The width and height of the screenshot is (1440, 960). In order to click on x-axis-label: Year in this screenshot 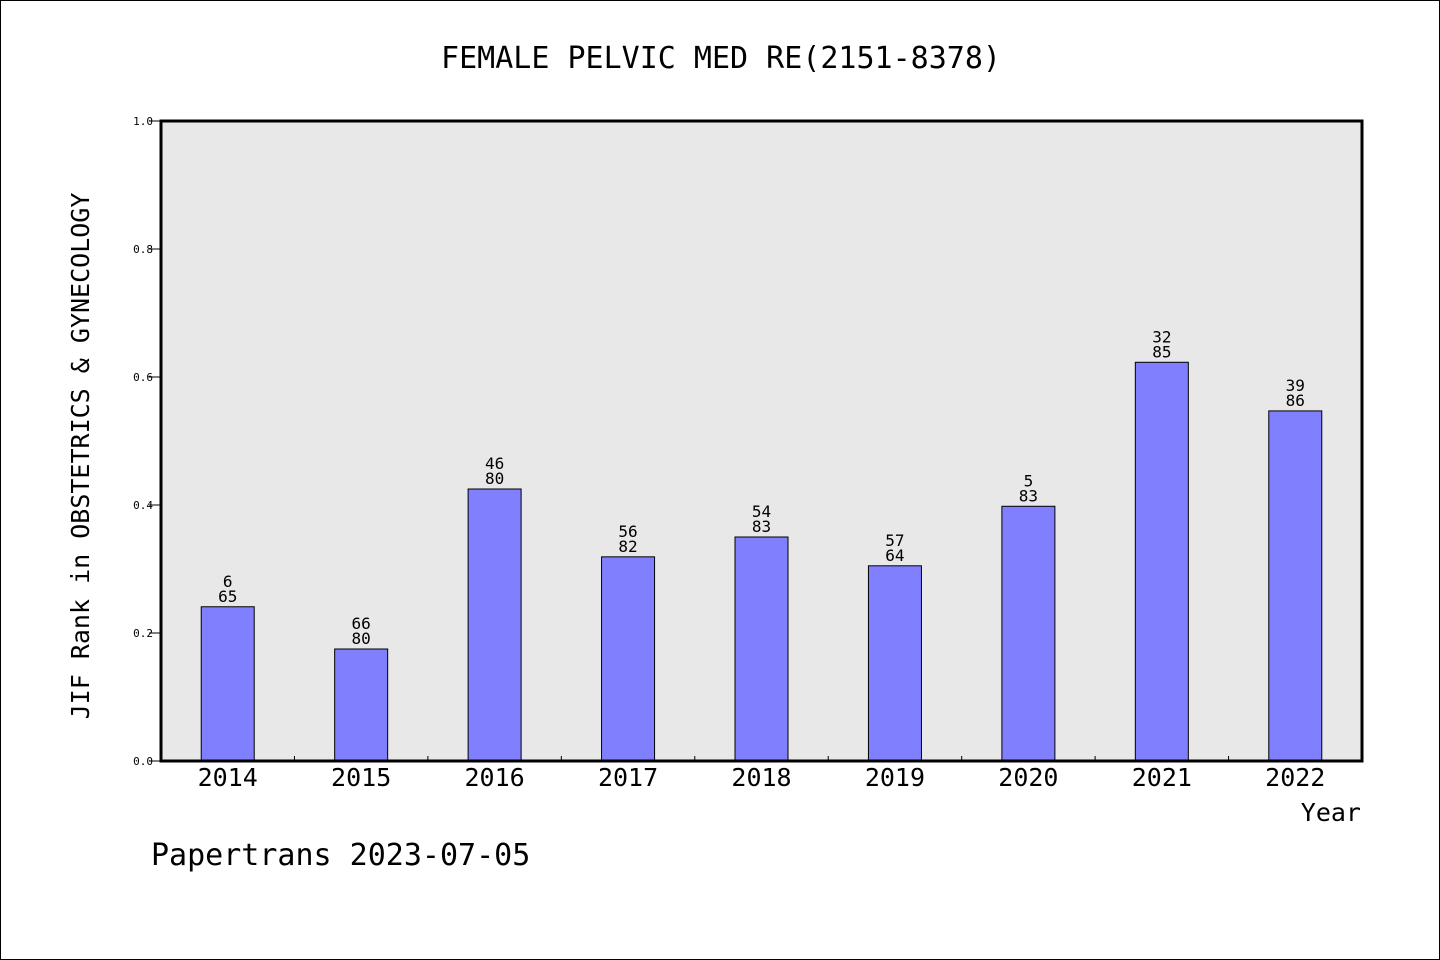, I will do `click(1331, 812)`.